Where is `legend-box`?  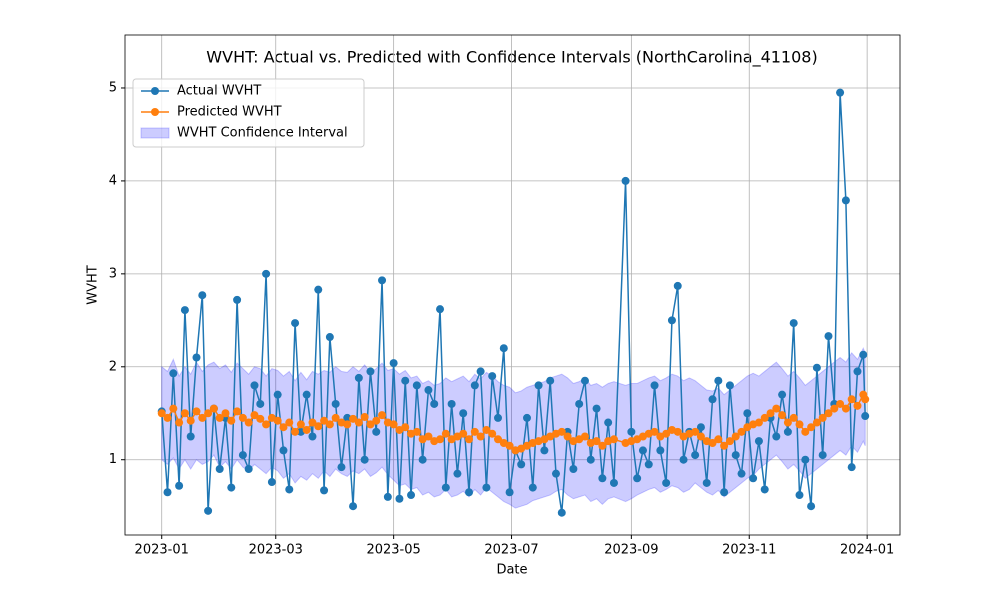
legend-box is located at coordinates (248, 113).